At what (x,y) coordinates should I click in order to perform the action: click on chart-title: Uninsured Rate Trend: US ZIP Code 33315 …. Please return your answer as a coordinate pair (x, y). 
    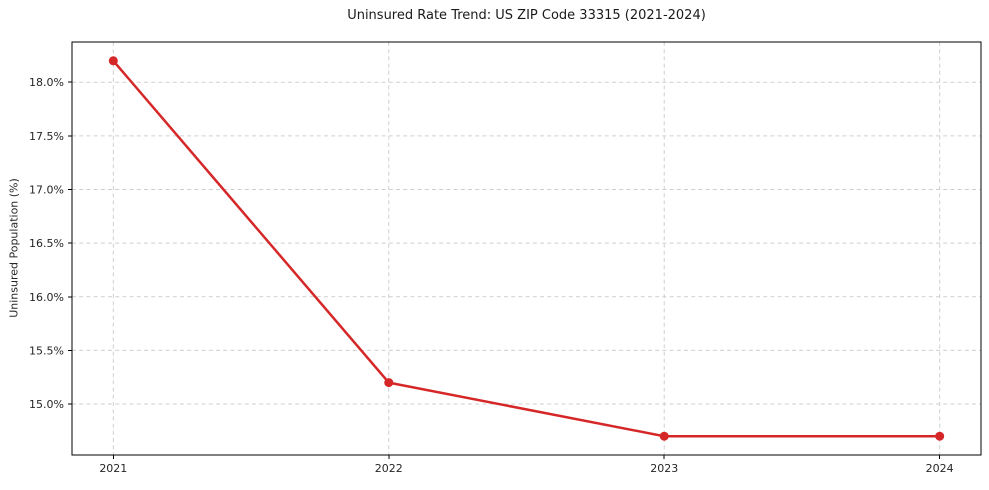
    Looking at the image, I should click on (526, 15).